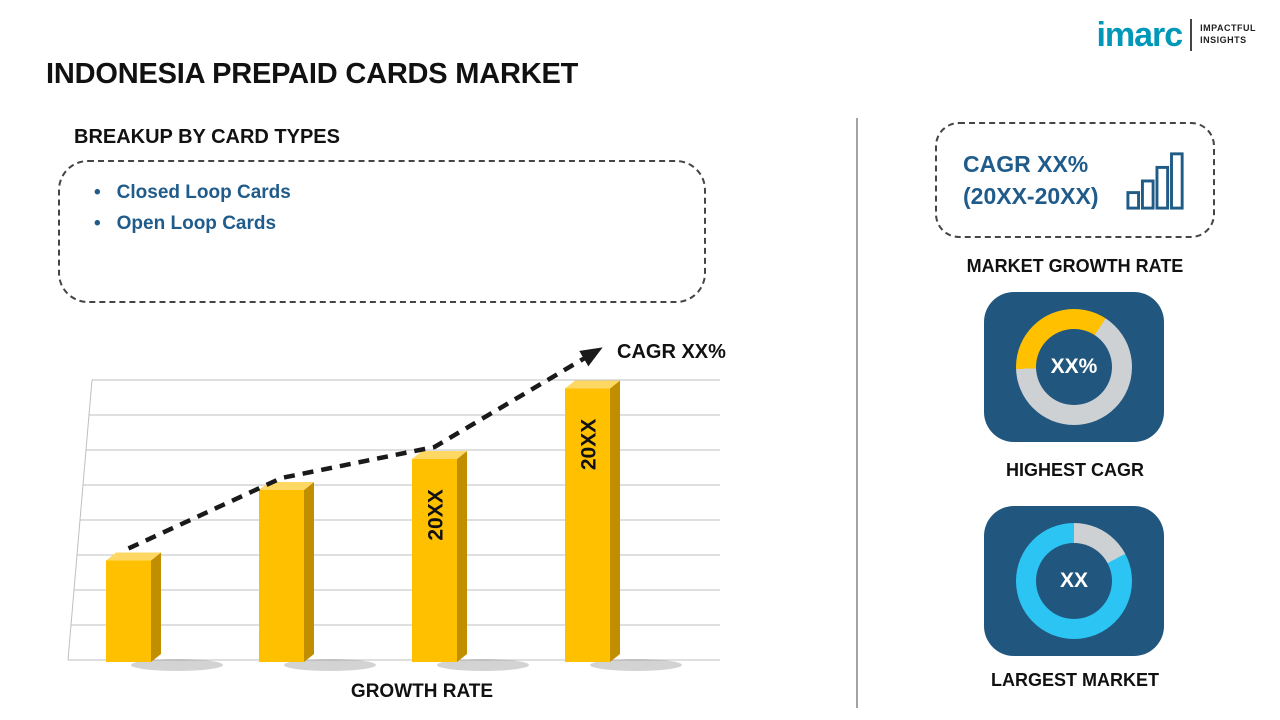  I want to click on largest-market-value: XX, so click(1074, 581).